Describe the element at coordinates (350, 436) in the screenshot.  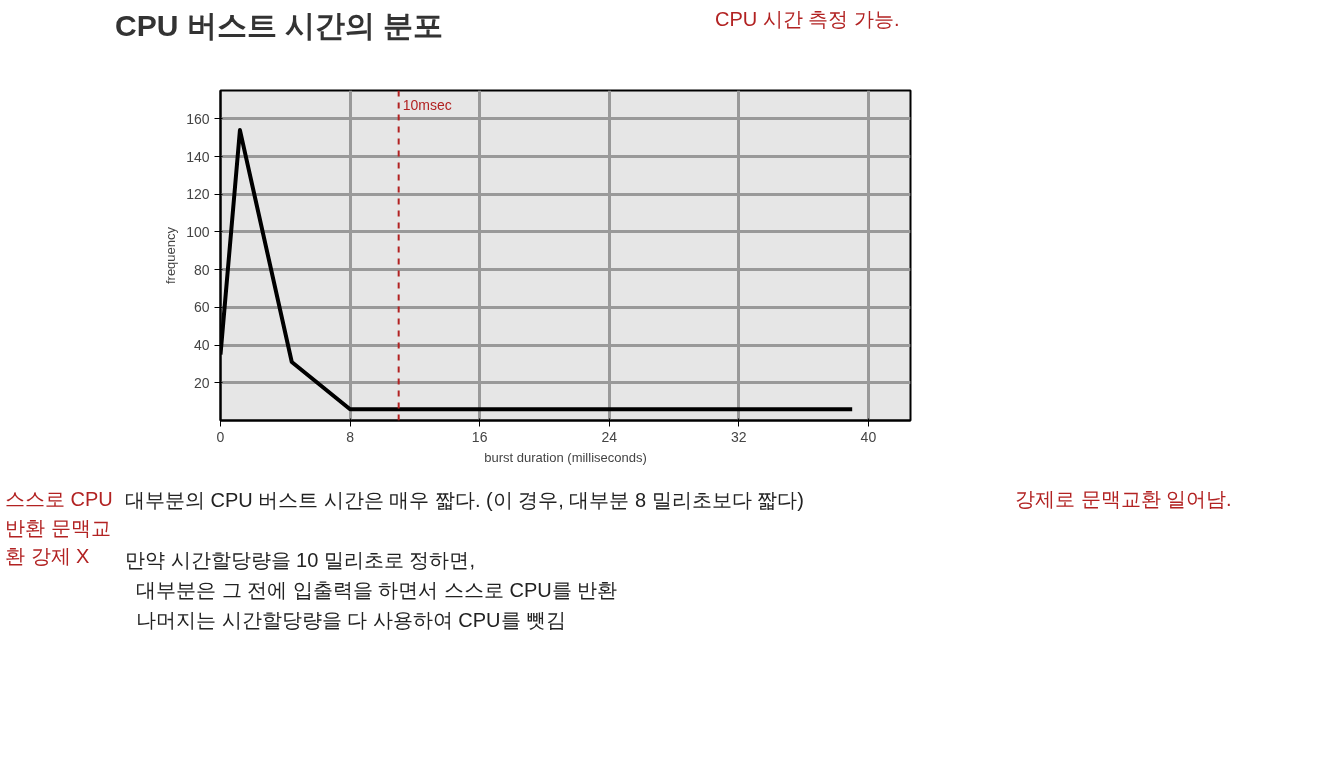
I see `x-tick-label: 8` at that location.